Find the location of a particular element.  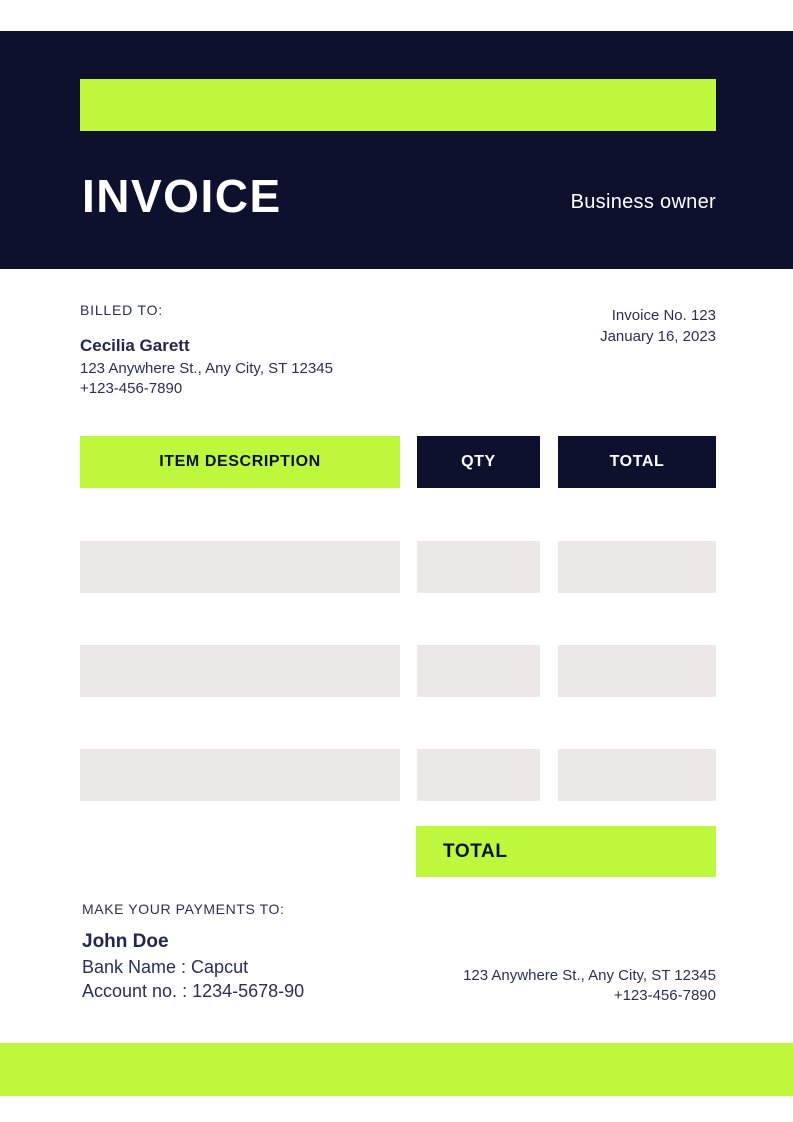

table-row-2-total-cell is located at coordinates (637, 671).